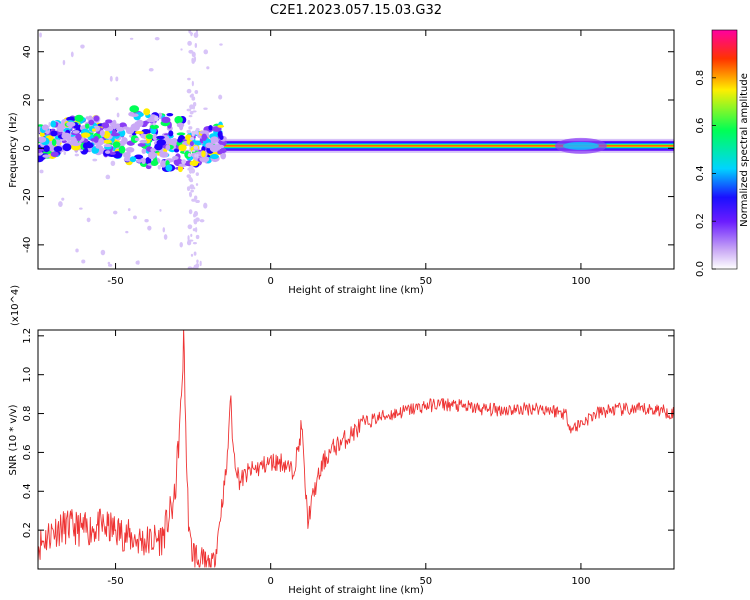 The image size is (750, 600). Describe the element at coordinates (27, 375) in the screenshot. I see `snr-ytick-label: 1.0` at that location.